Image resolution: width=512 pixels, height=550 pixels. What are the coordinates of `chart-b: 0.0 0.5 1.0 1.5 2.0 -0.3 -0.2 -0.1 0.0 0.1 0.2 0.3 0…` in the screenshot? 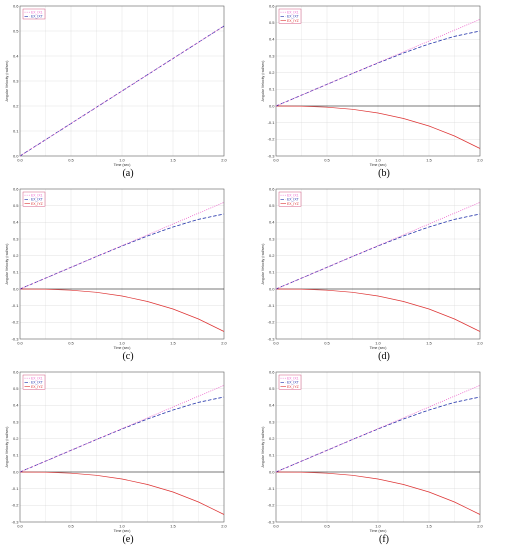 It's located at (372, 85).